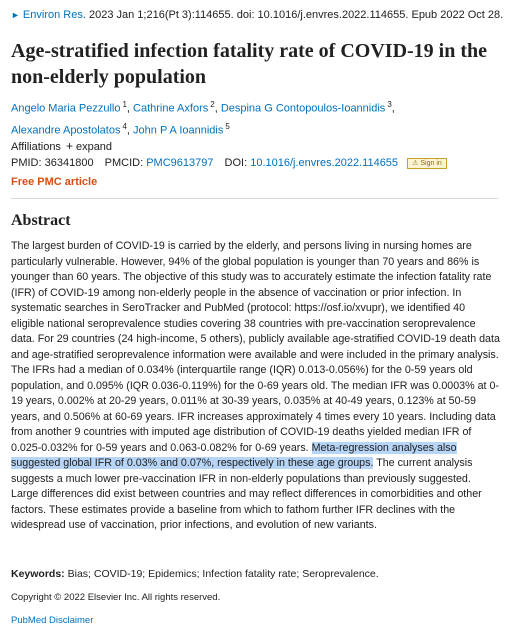 This screenshot has height=632, width=509. I want to click on lock-icon: ⚠, so click(415, 163).